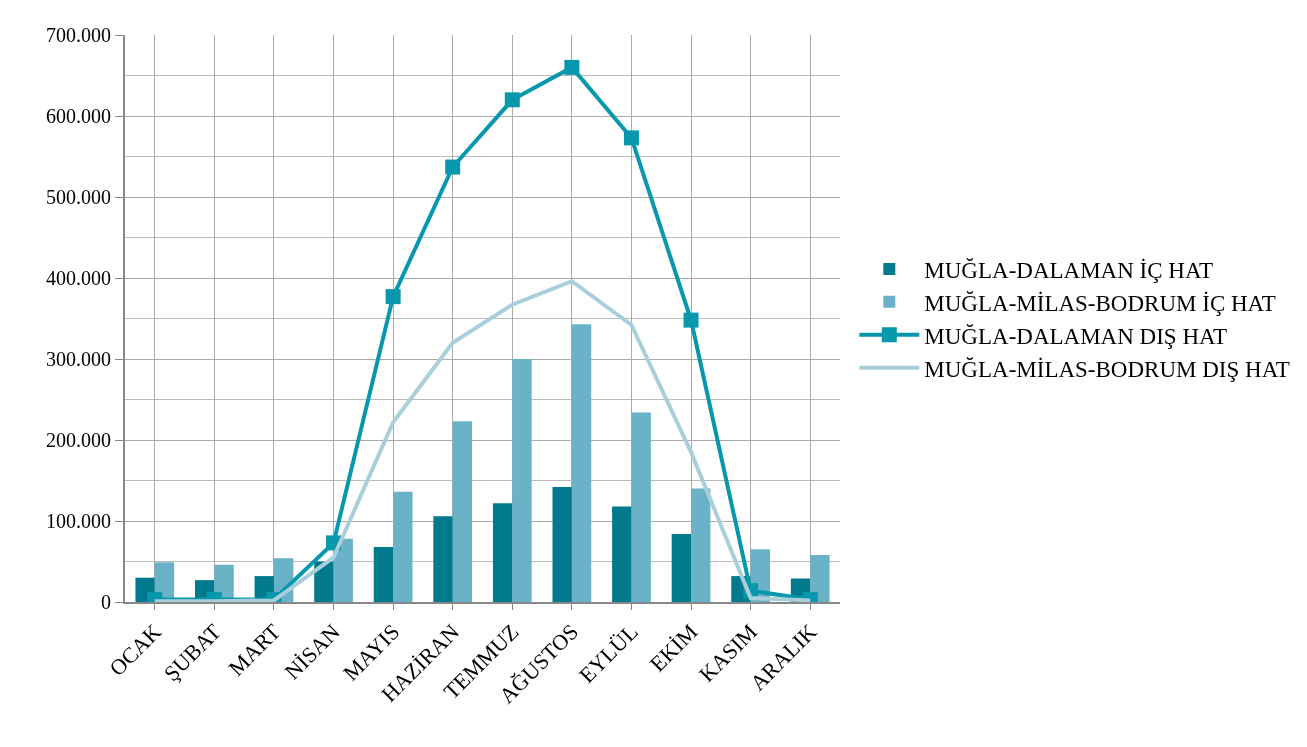 This screenshot has height=747, width=1307. What do you see at coordinates (106, 602) in the screenshot?
I see `y-tick-label: 0` at bounding box center [106, 602].